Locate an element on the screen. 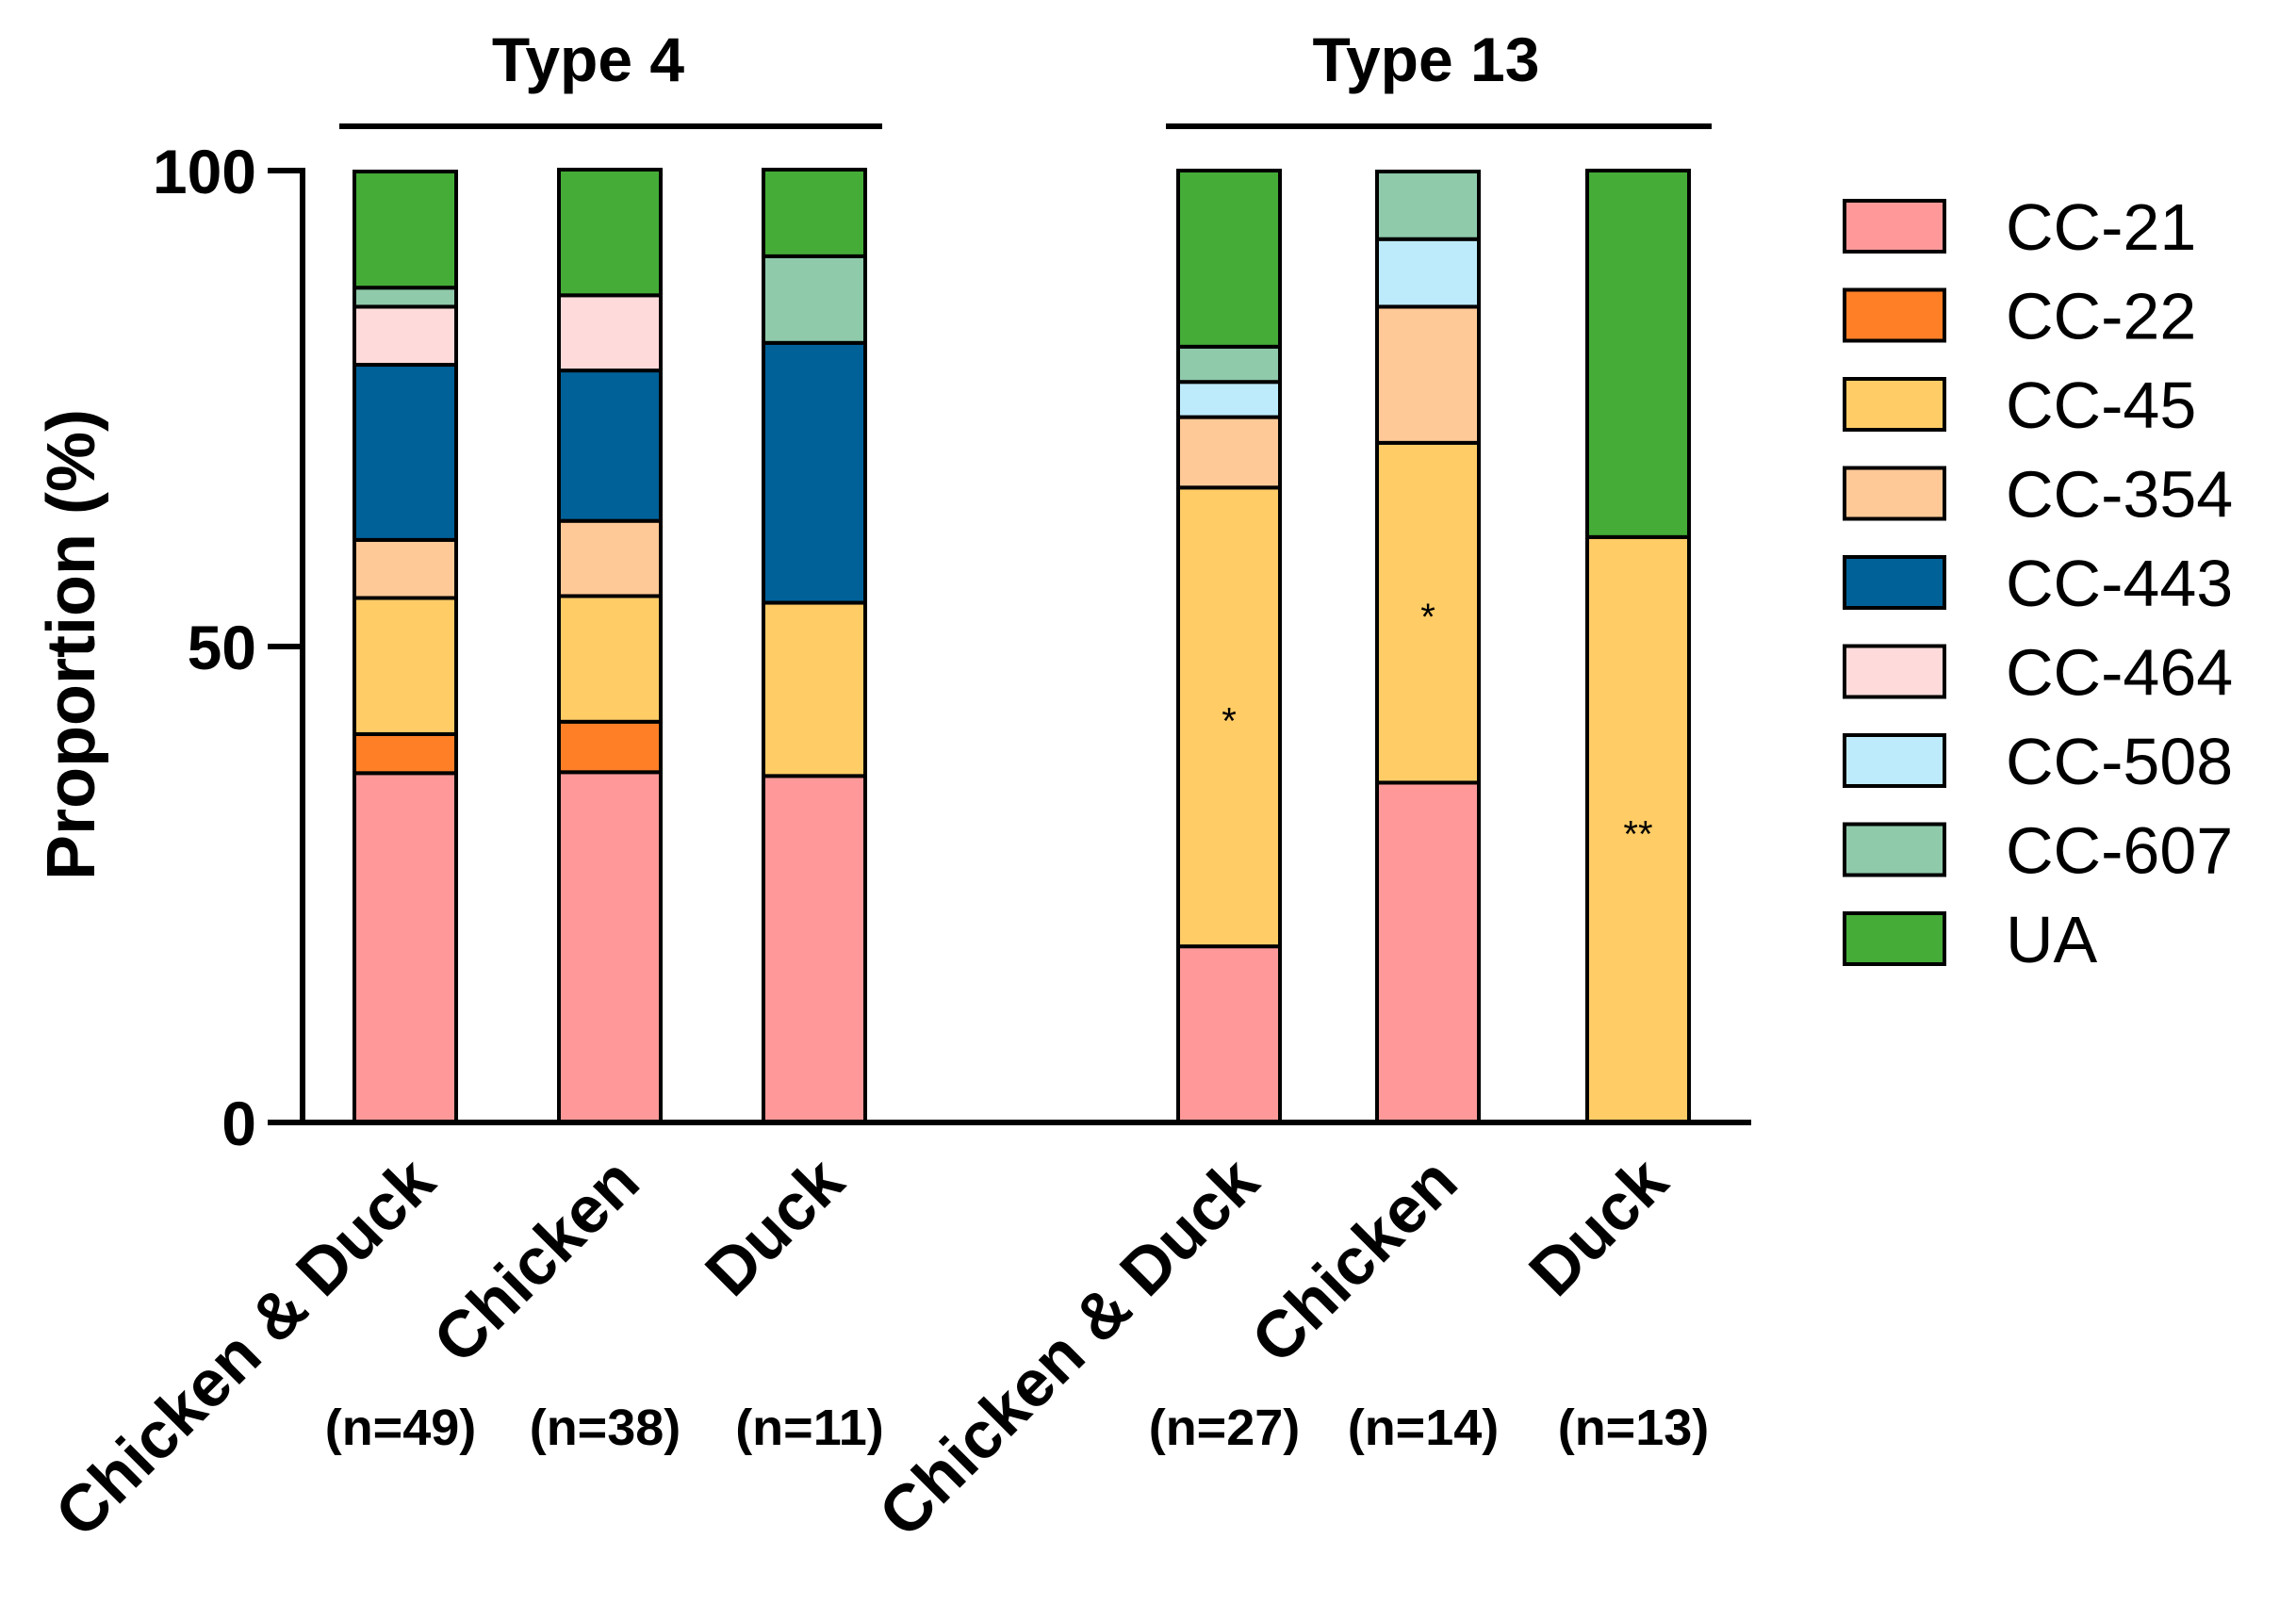 The height and width of the screenshot is (1605, 2296). bar-3-duck is located at coordinates (814, 645).